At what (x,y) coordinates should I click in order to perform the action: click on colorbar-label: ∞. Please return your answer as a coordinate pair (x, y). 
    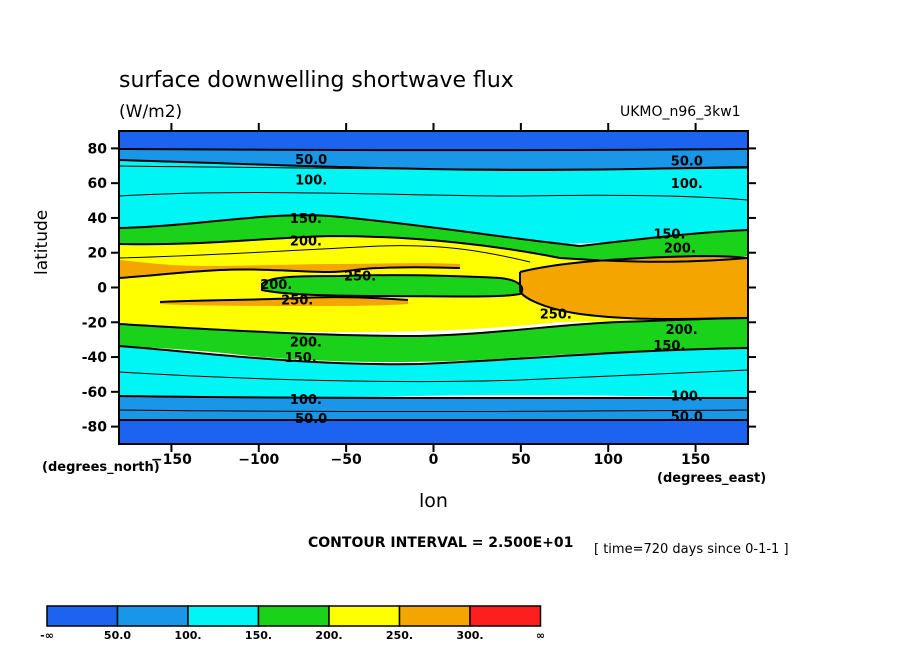
    Looking at the image, I should click on (540, 635).